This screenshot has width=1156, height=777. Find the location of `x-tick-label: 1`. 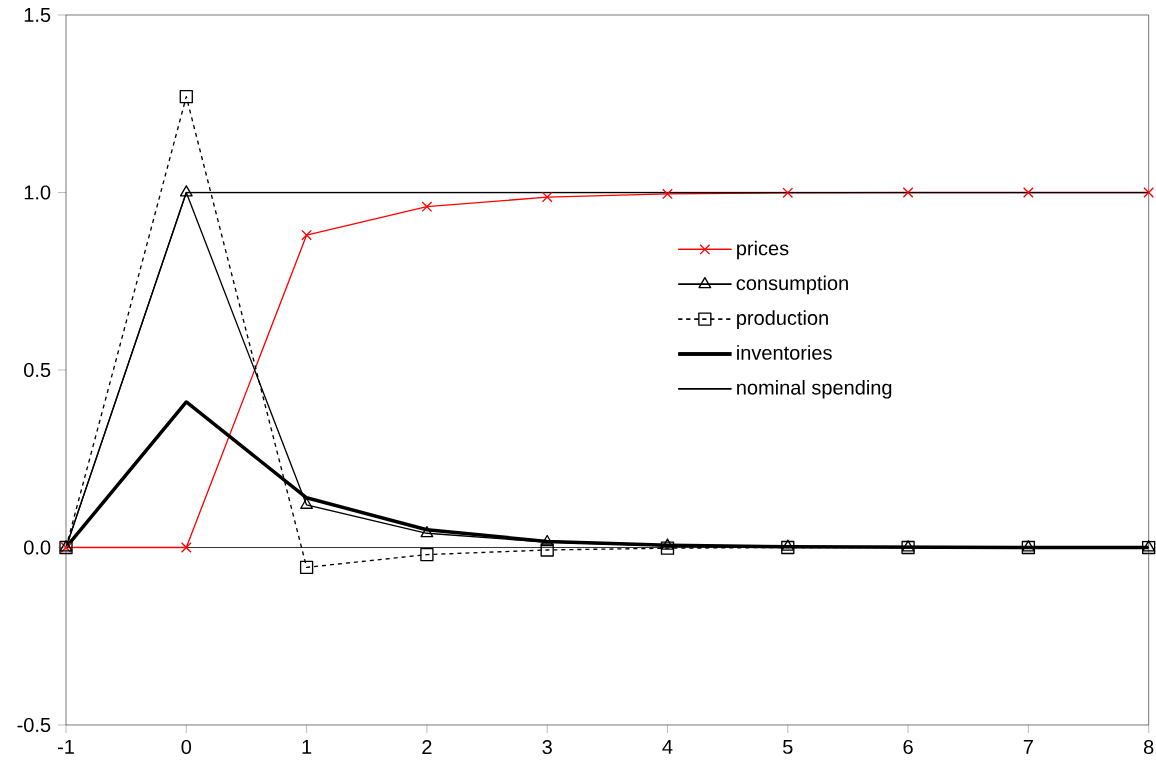

x-tick-label: 1 is located at coordinates (307, 746).